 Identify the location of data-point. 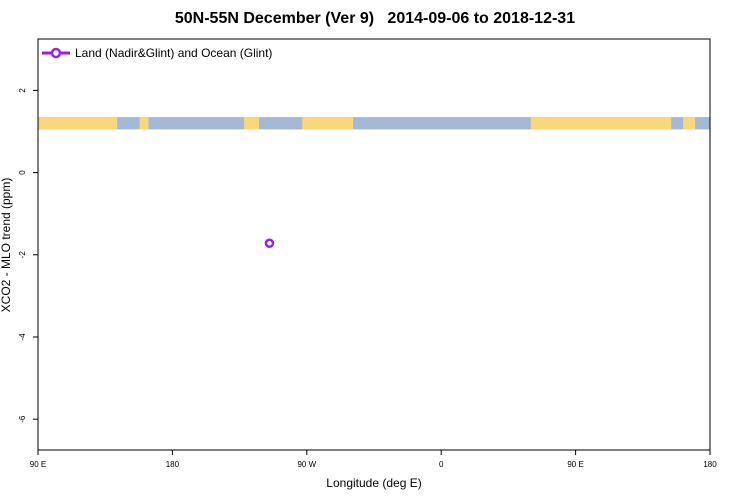
(269, 243).